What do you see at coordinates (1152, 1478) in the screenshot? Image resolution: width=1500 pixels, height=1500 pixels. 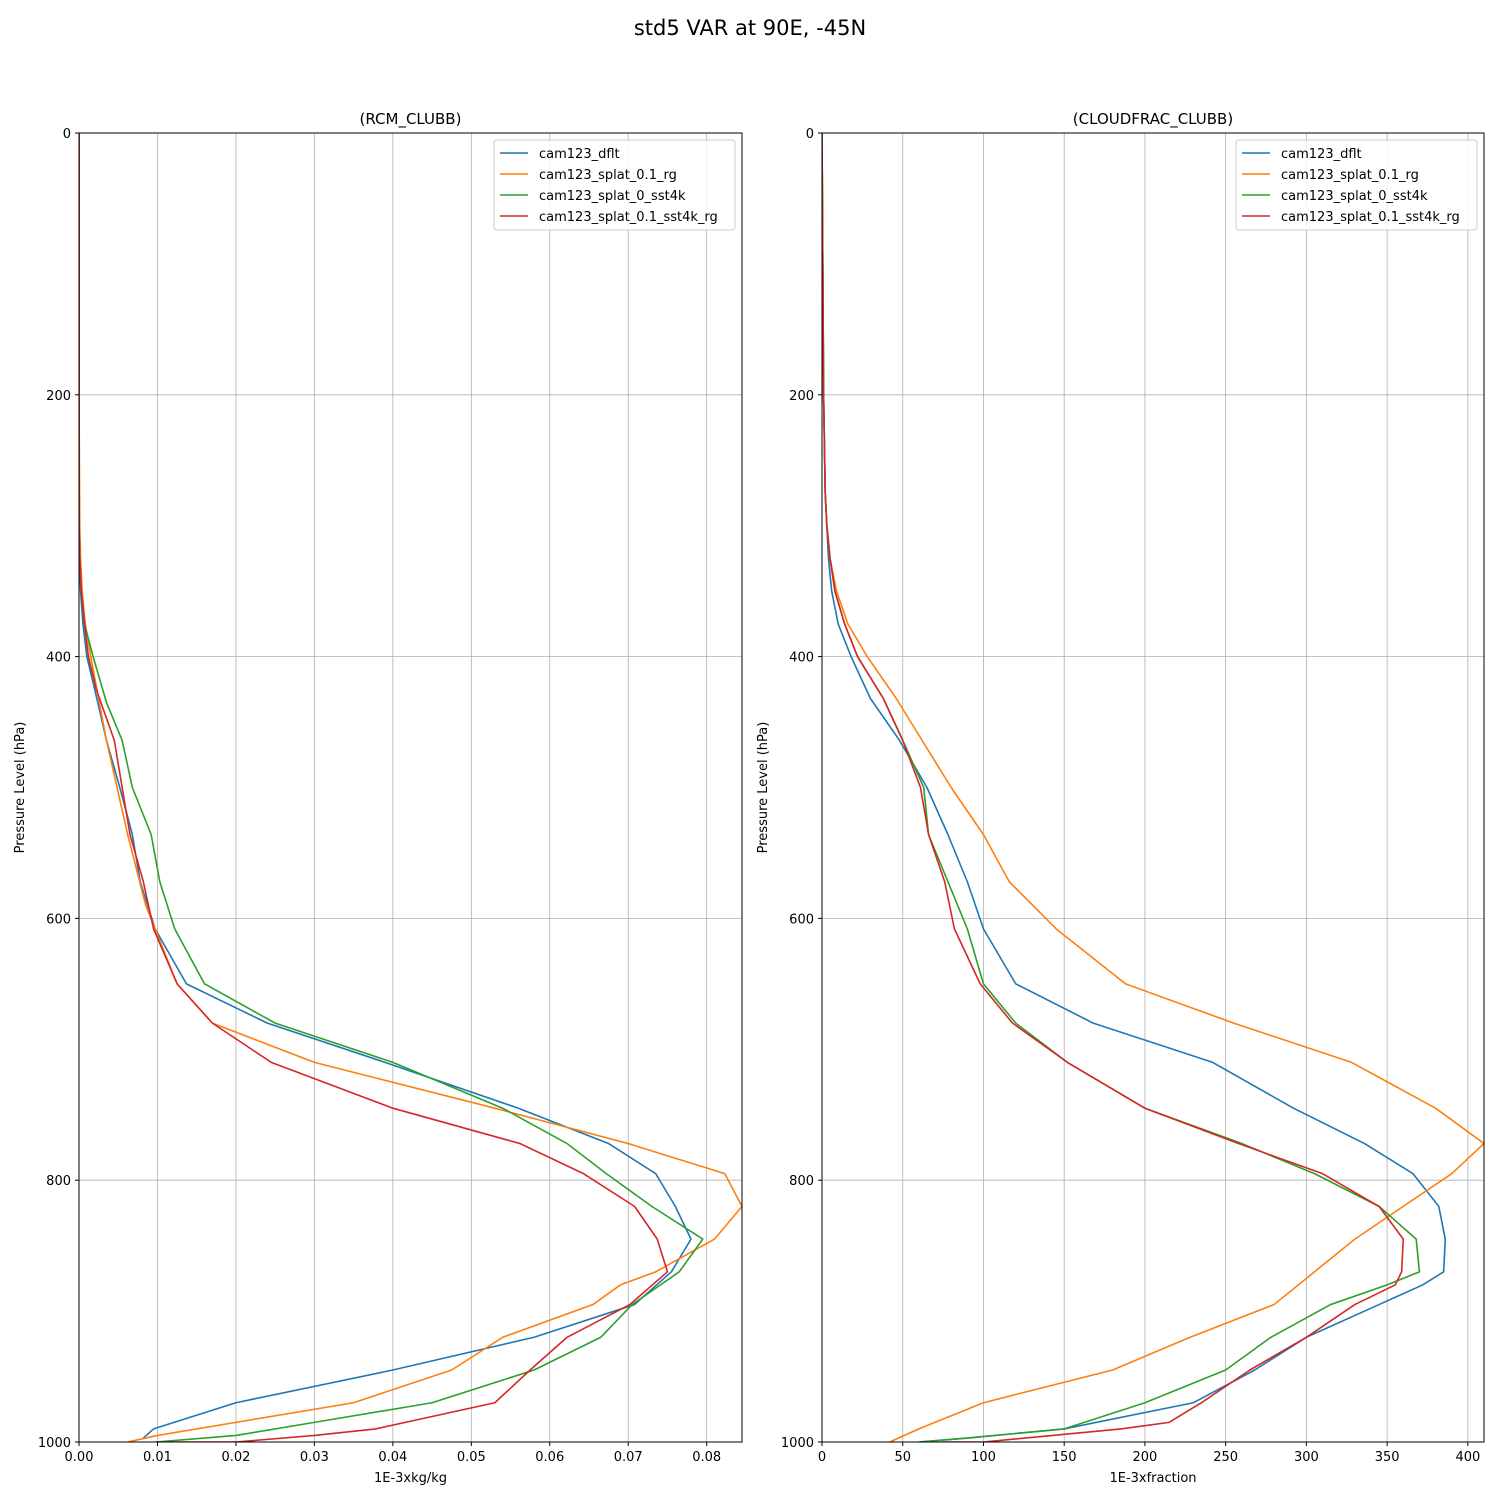 I see `x-axis-label: 1E-3xfraction` at bounding box center [1152, 1478].